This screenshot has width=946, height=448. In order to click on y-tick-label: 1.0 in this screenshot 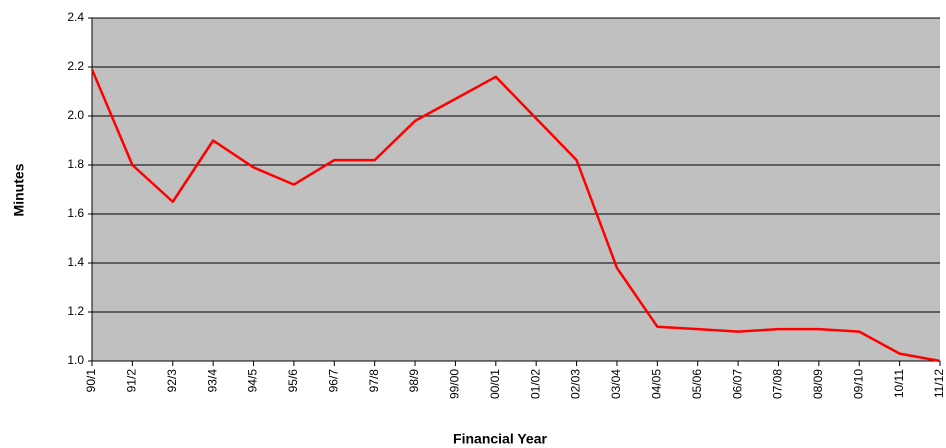, I will do `click(75, 360)`.